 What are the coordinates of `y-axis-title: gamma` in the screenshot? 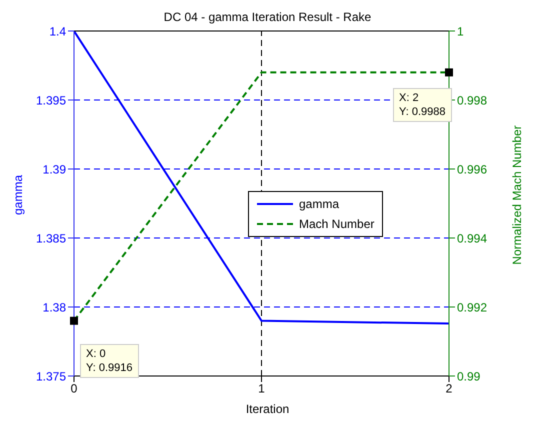 It's located at (18, 196).